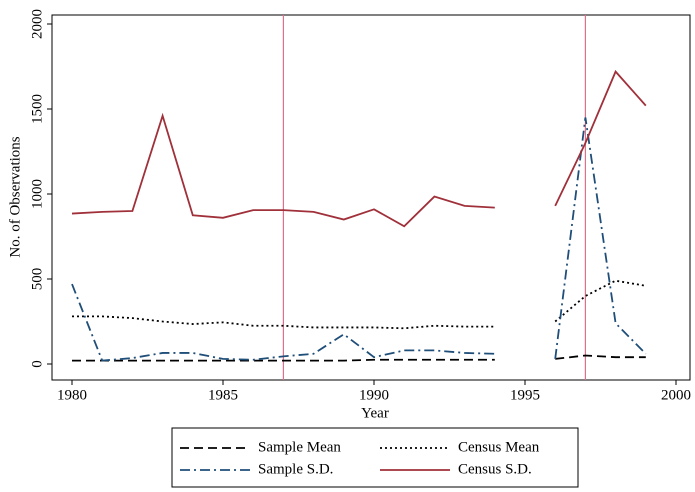 This screenshot has height=492, width=695. What do you see at coordinates (295, 469) in the screenshot?
I see `legend-label: Sample S.D.` at bounding box center [295, 469].